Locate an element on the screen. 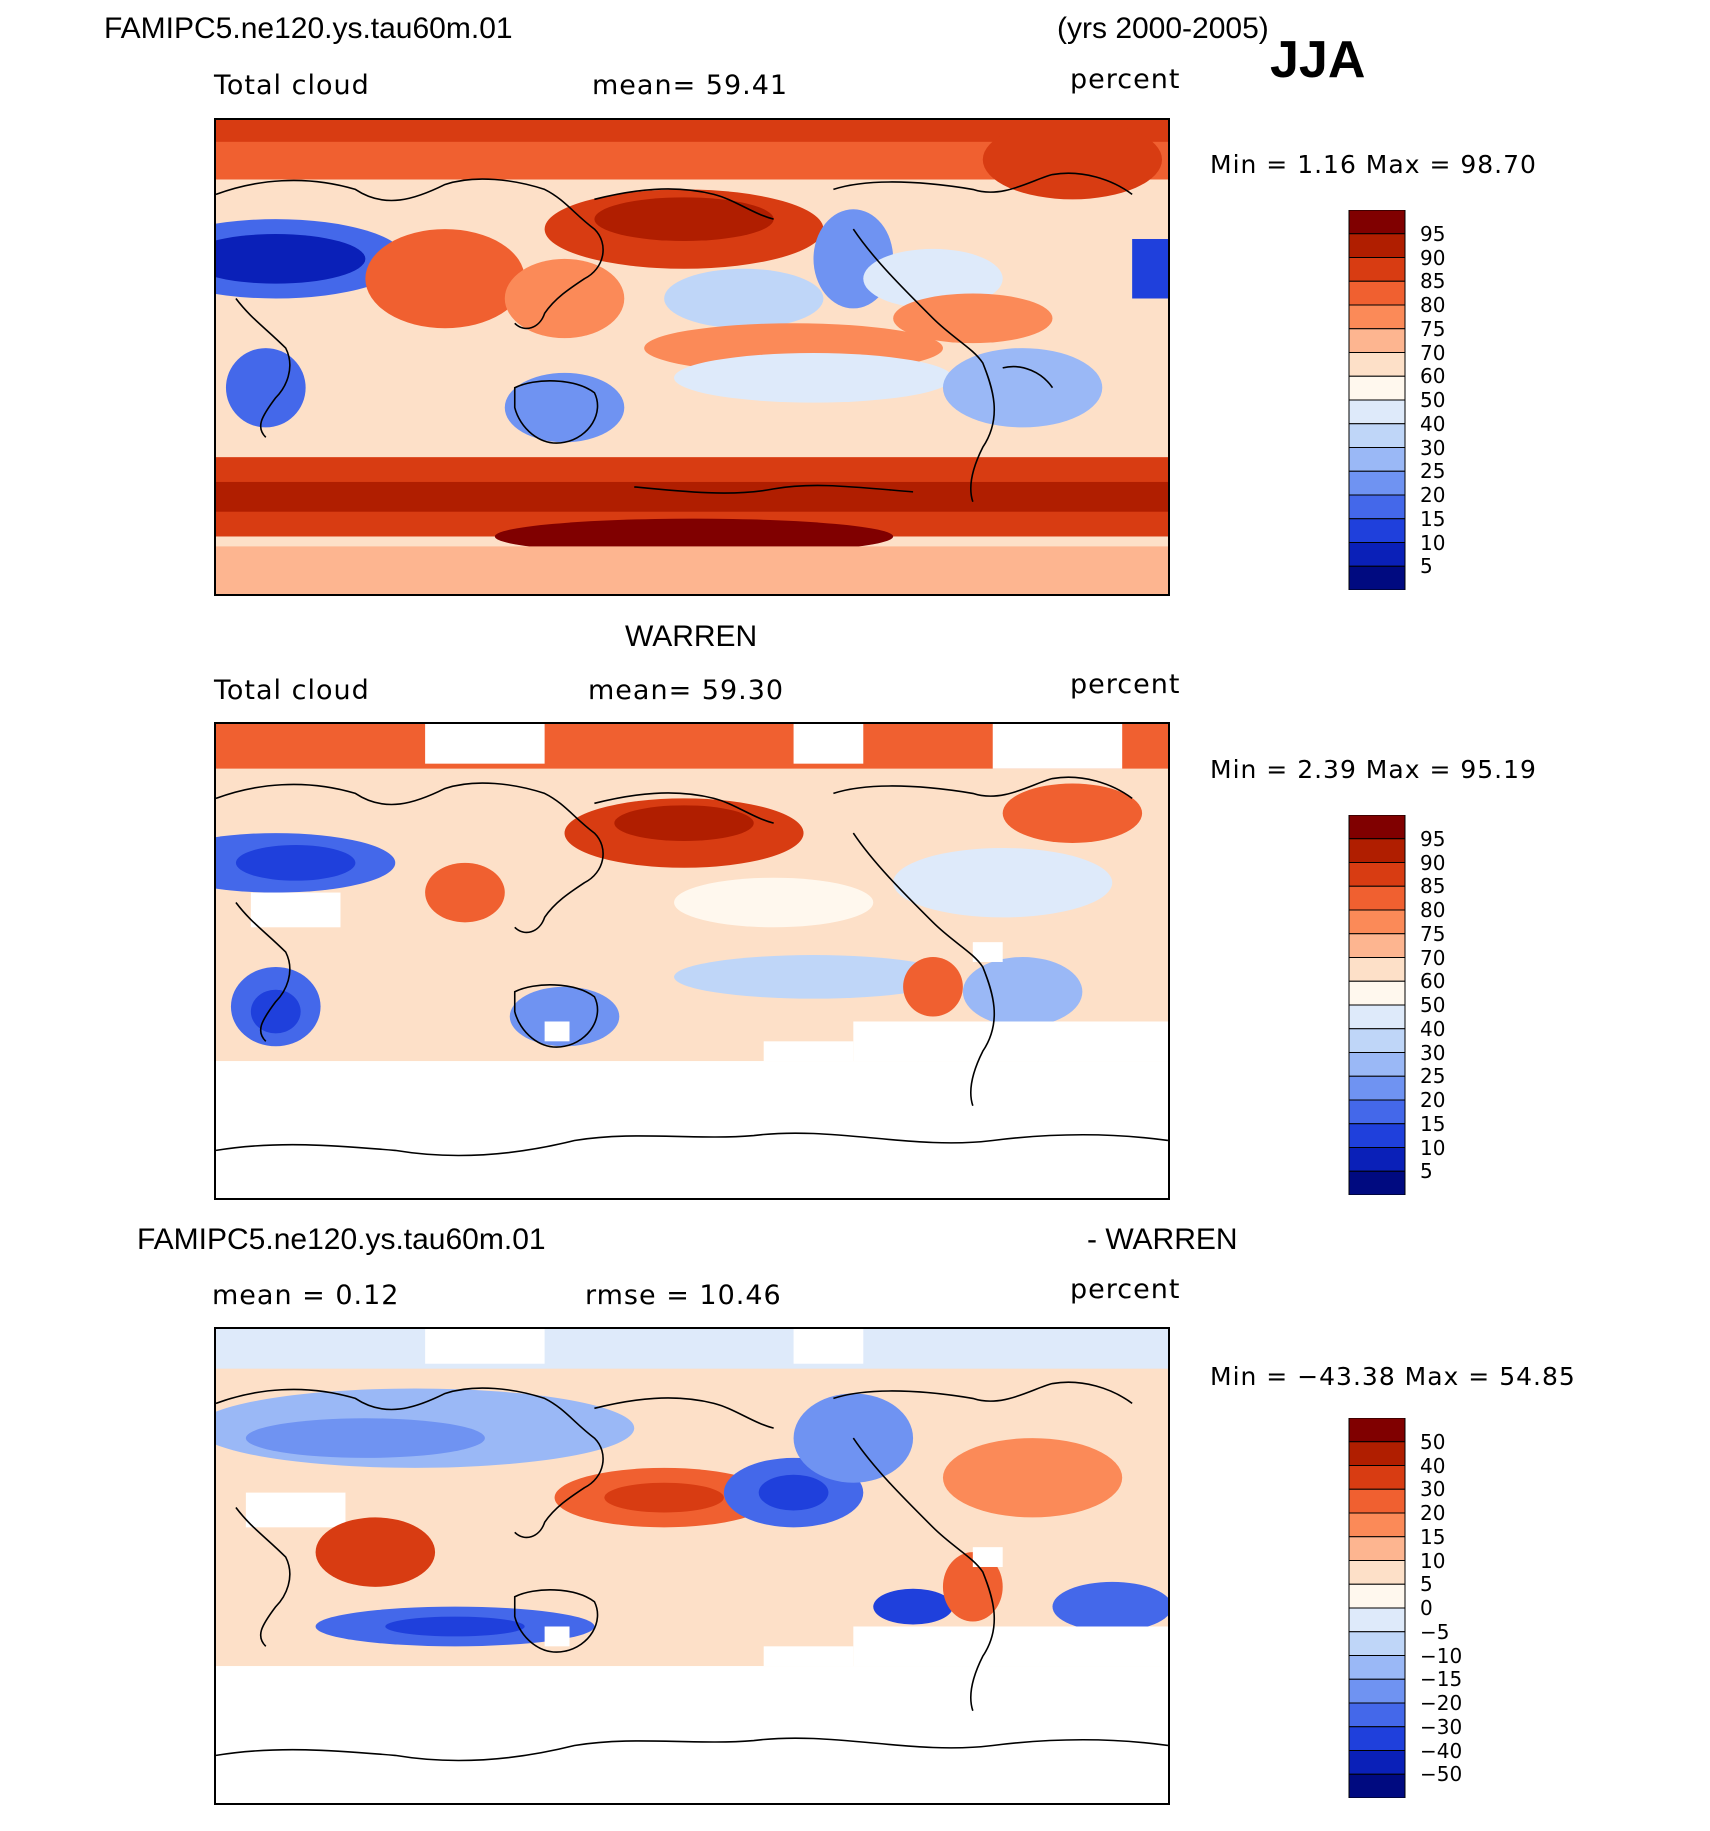 This screenshot has height=1831, width=1710. model-cloud-field is located at coordinates (692, 357).